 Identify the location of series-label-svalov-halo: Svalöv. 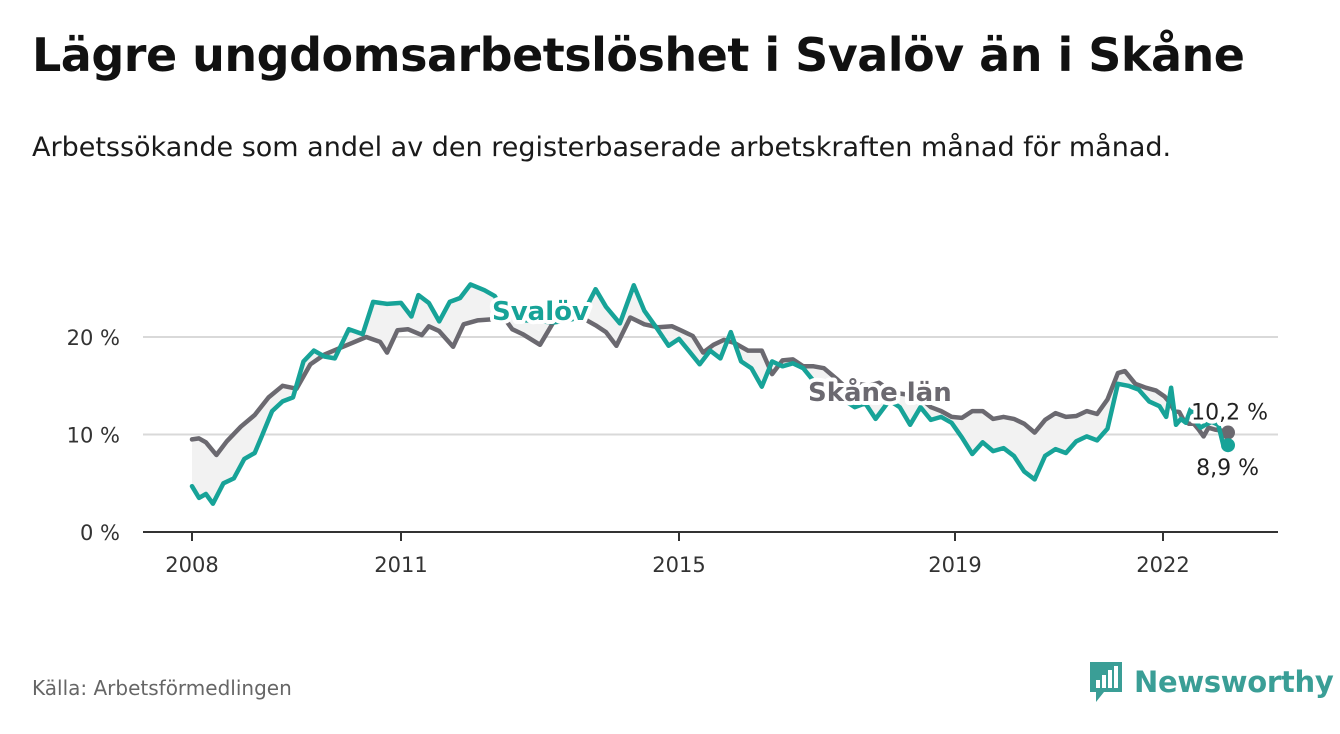
(540, 312).